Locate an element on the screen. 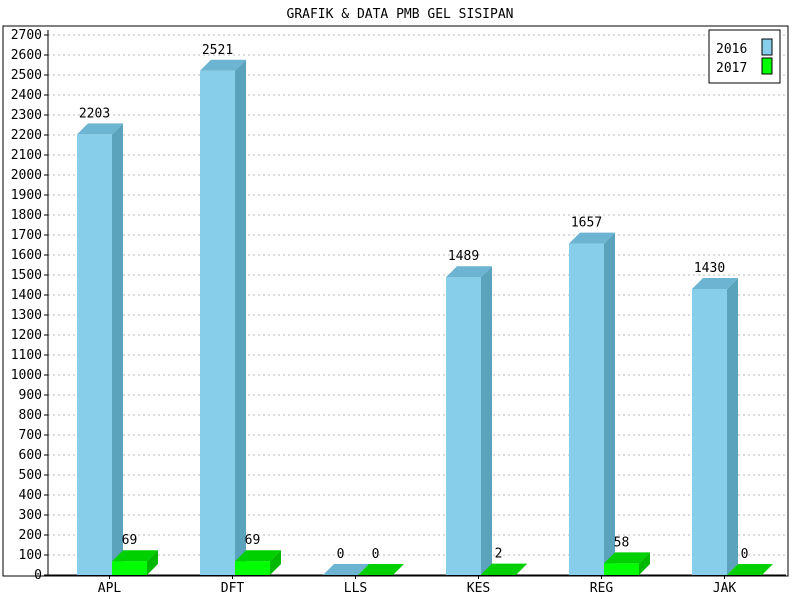 Image resolution: width=800 pixels, height=600 pixels. y-tick-label: 1400 is located at coordinates (26, 295).